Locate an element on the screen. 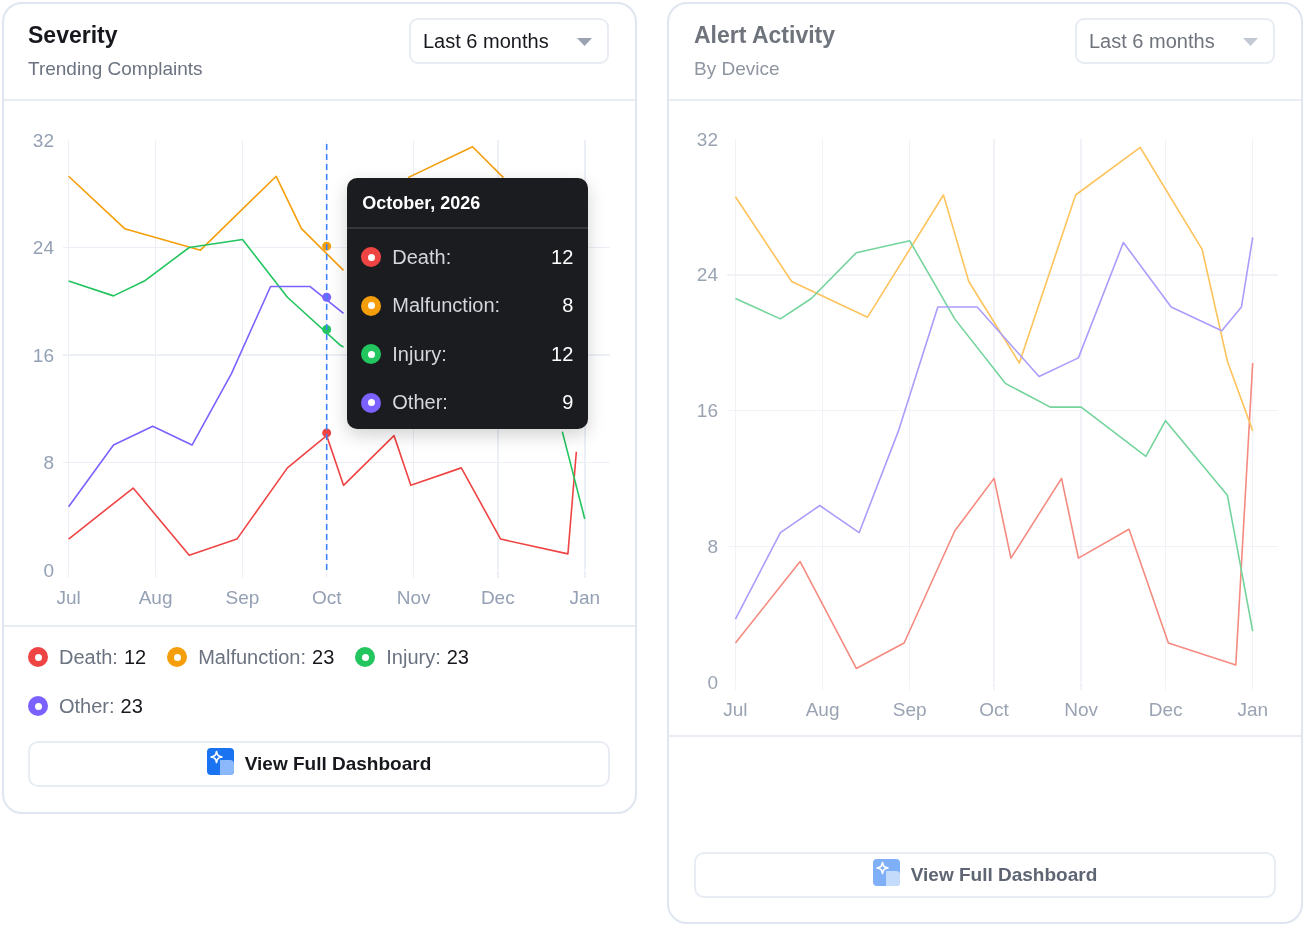 Image resolution: width=1305 pixels, height=926 pixels. annotation: 8 is located at coordinates (568, 306).